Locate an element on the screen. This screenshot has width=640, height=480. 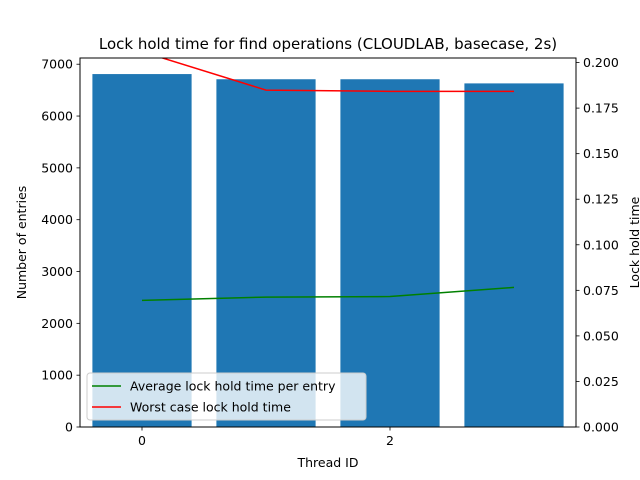
x-tick-label: 2 is located at coordinates (390, 440).